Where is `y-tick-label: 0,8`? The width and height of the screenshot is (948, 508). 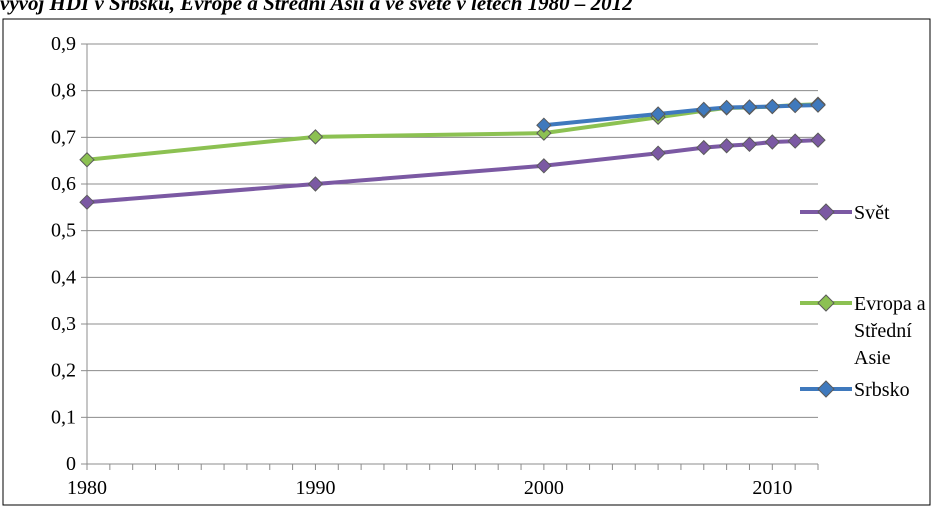 y-tick-label: 0,8 is located at coordinates (63, 91).